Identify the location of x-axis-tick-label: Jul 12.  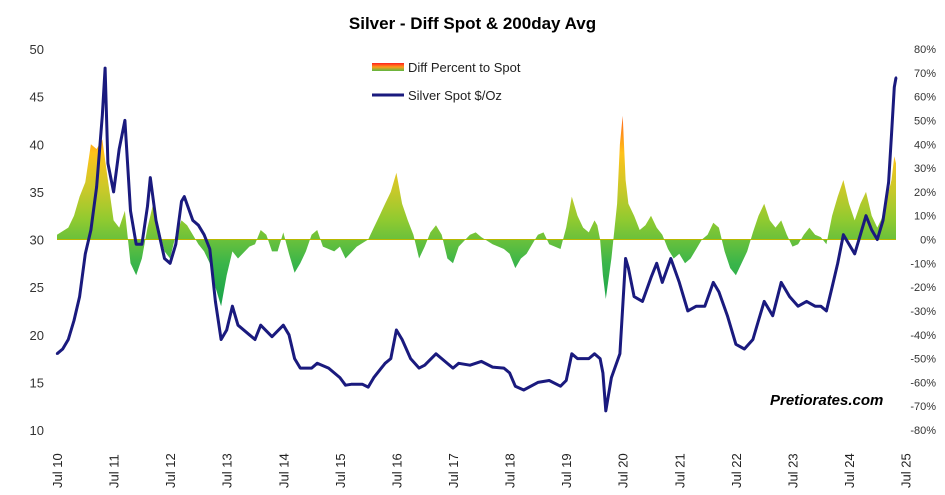
(170, 470).